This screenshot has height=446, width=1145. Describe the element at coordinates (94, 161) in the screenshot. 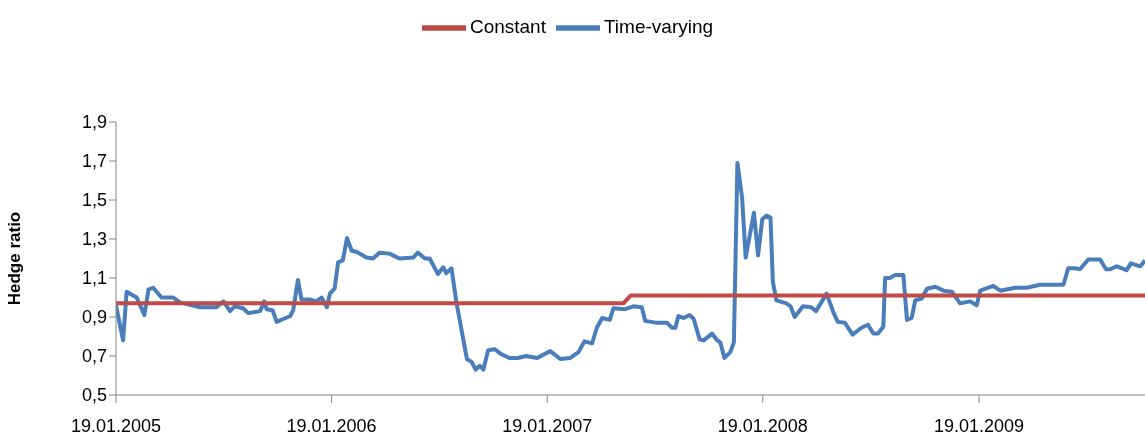

I see `y-tick-label: 1,7` at that location.